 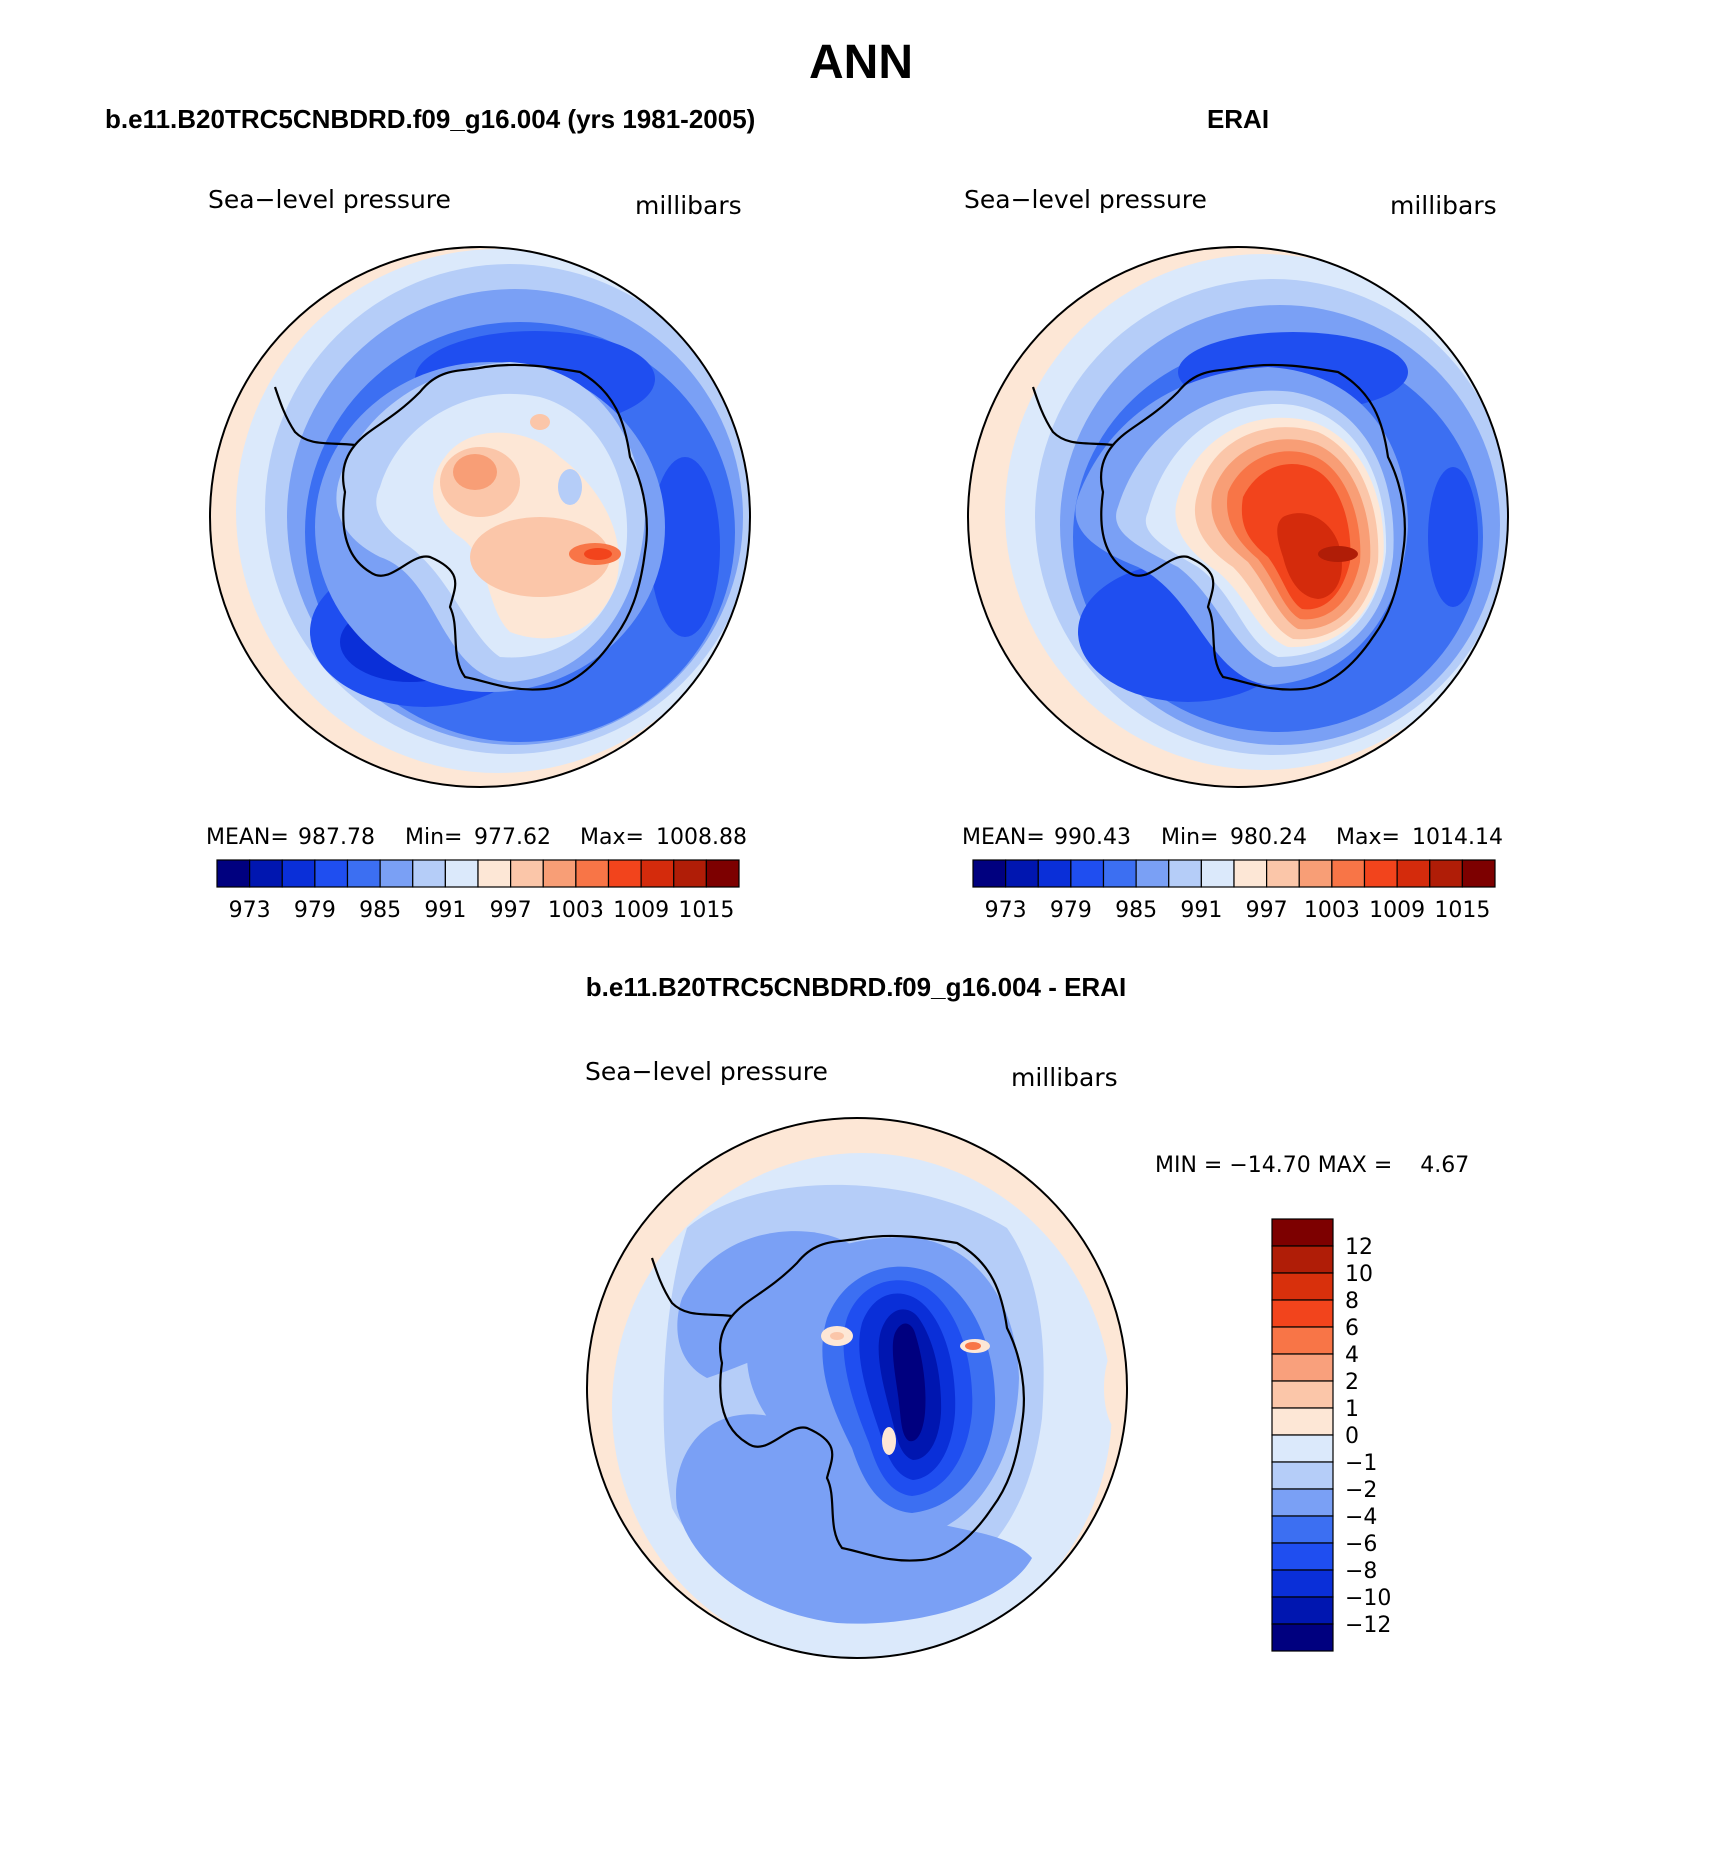 I want to click on panel-a-colorbar-tick-label: 985, so click(x=380, y=910).